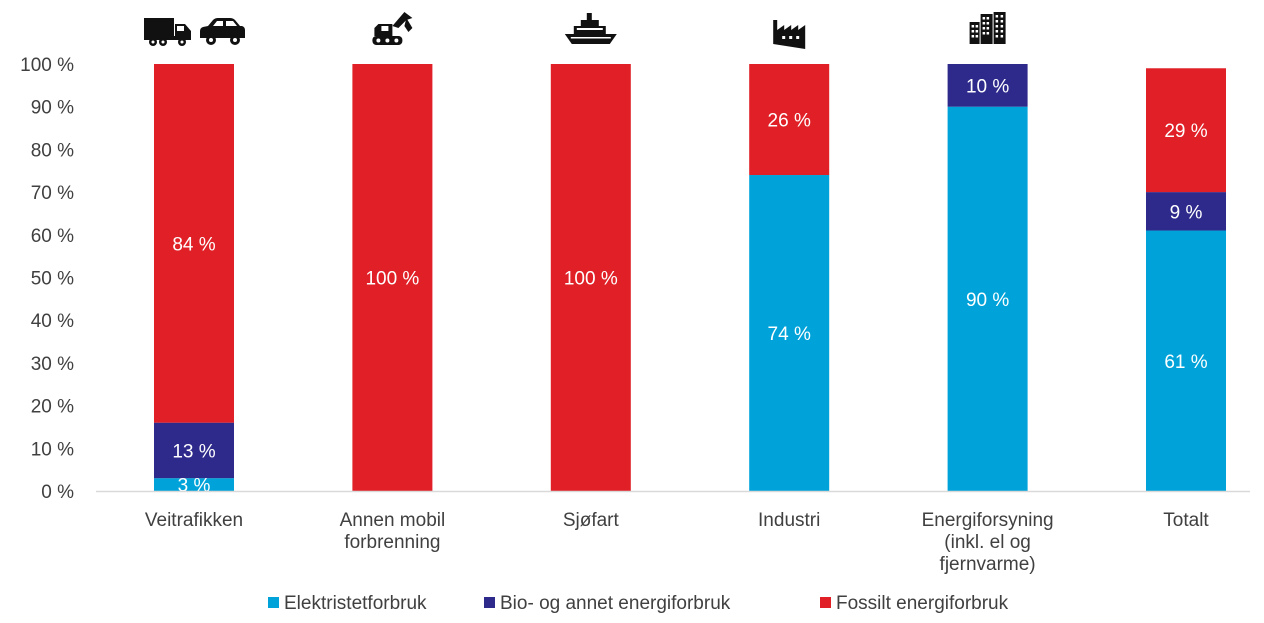  What do you see at coordinates (922, 603) in the screenshot?
I see `legend-label: Fossilt energiforbruk` at bounding box center [922, 603].